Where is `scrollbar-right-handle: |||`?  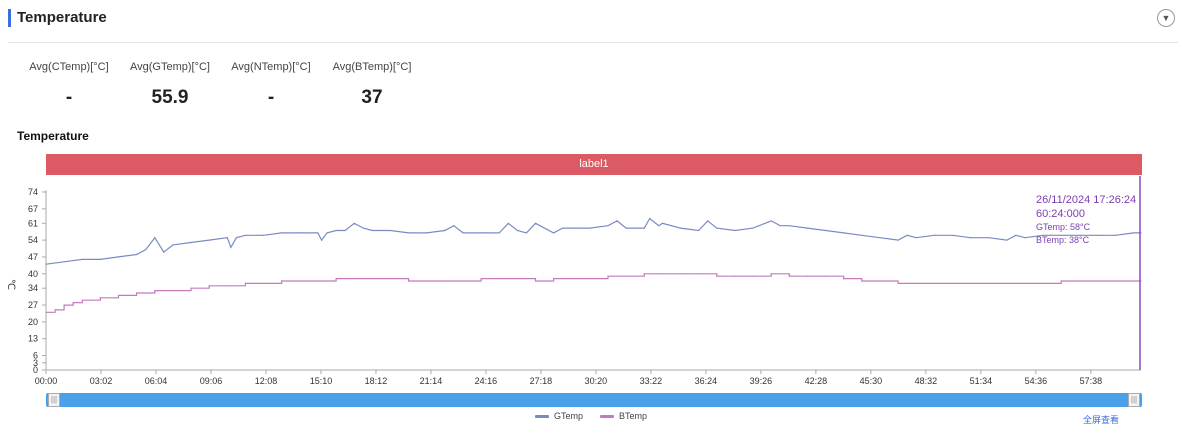 scrollbar-right-handle: ||| is located at coordinates (1134, 400).